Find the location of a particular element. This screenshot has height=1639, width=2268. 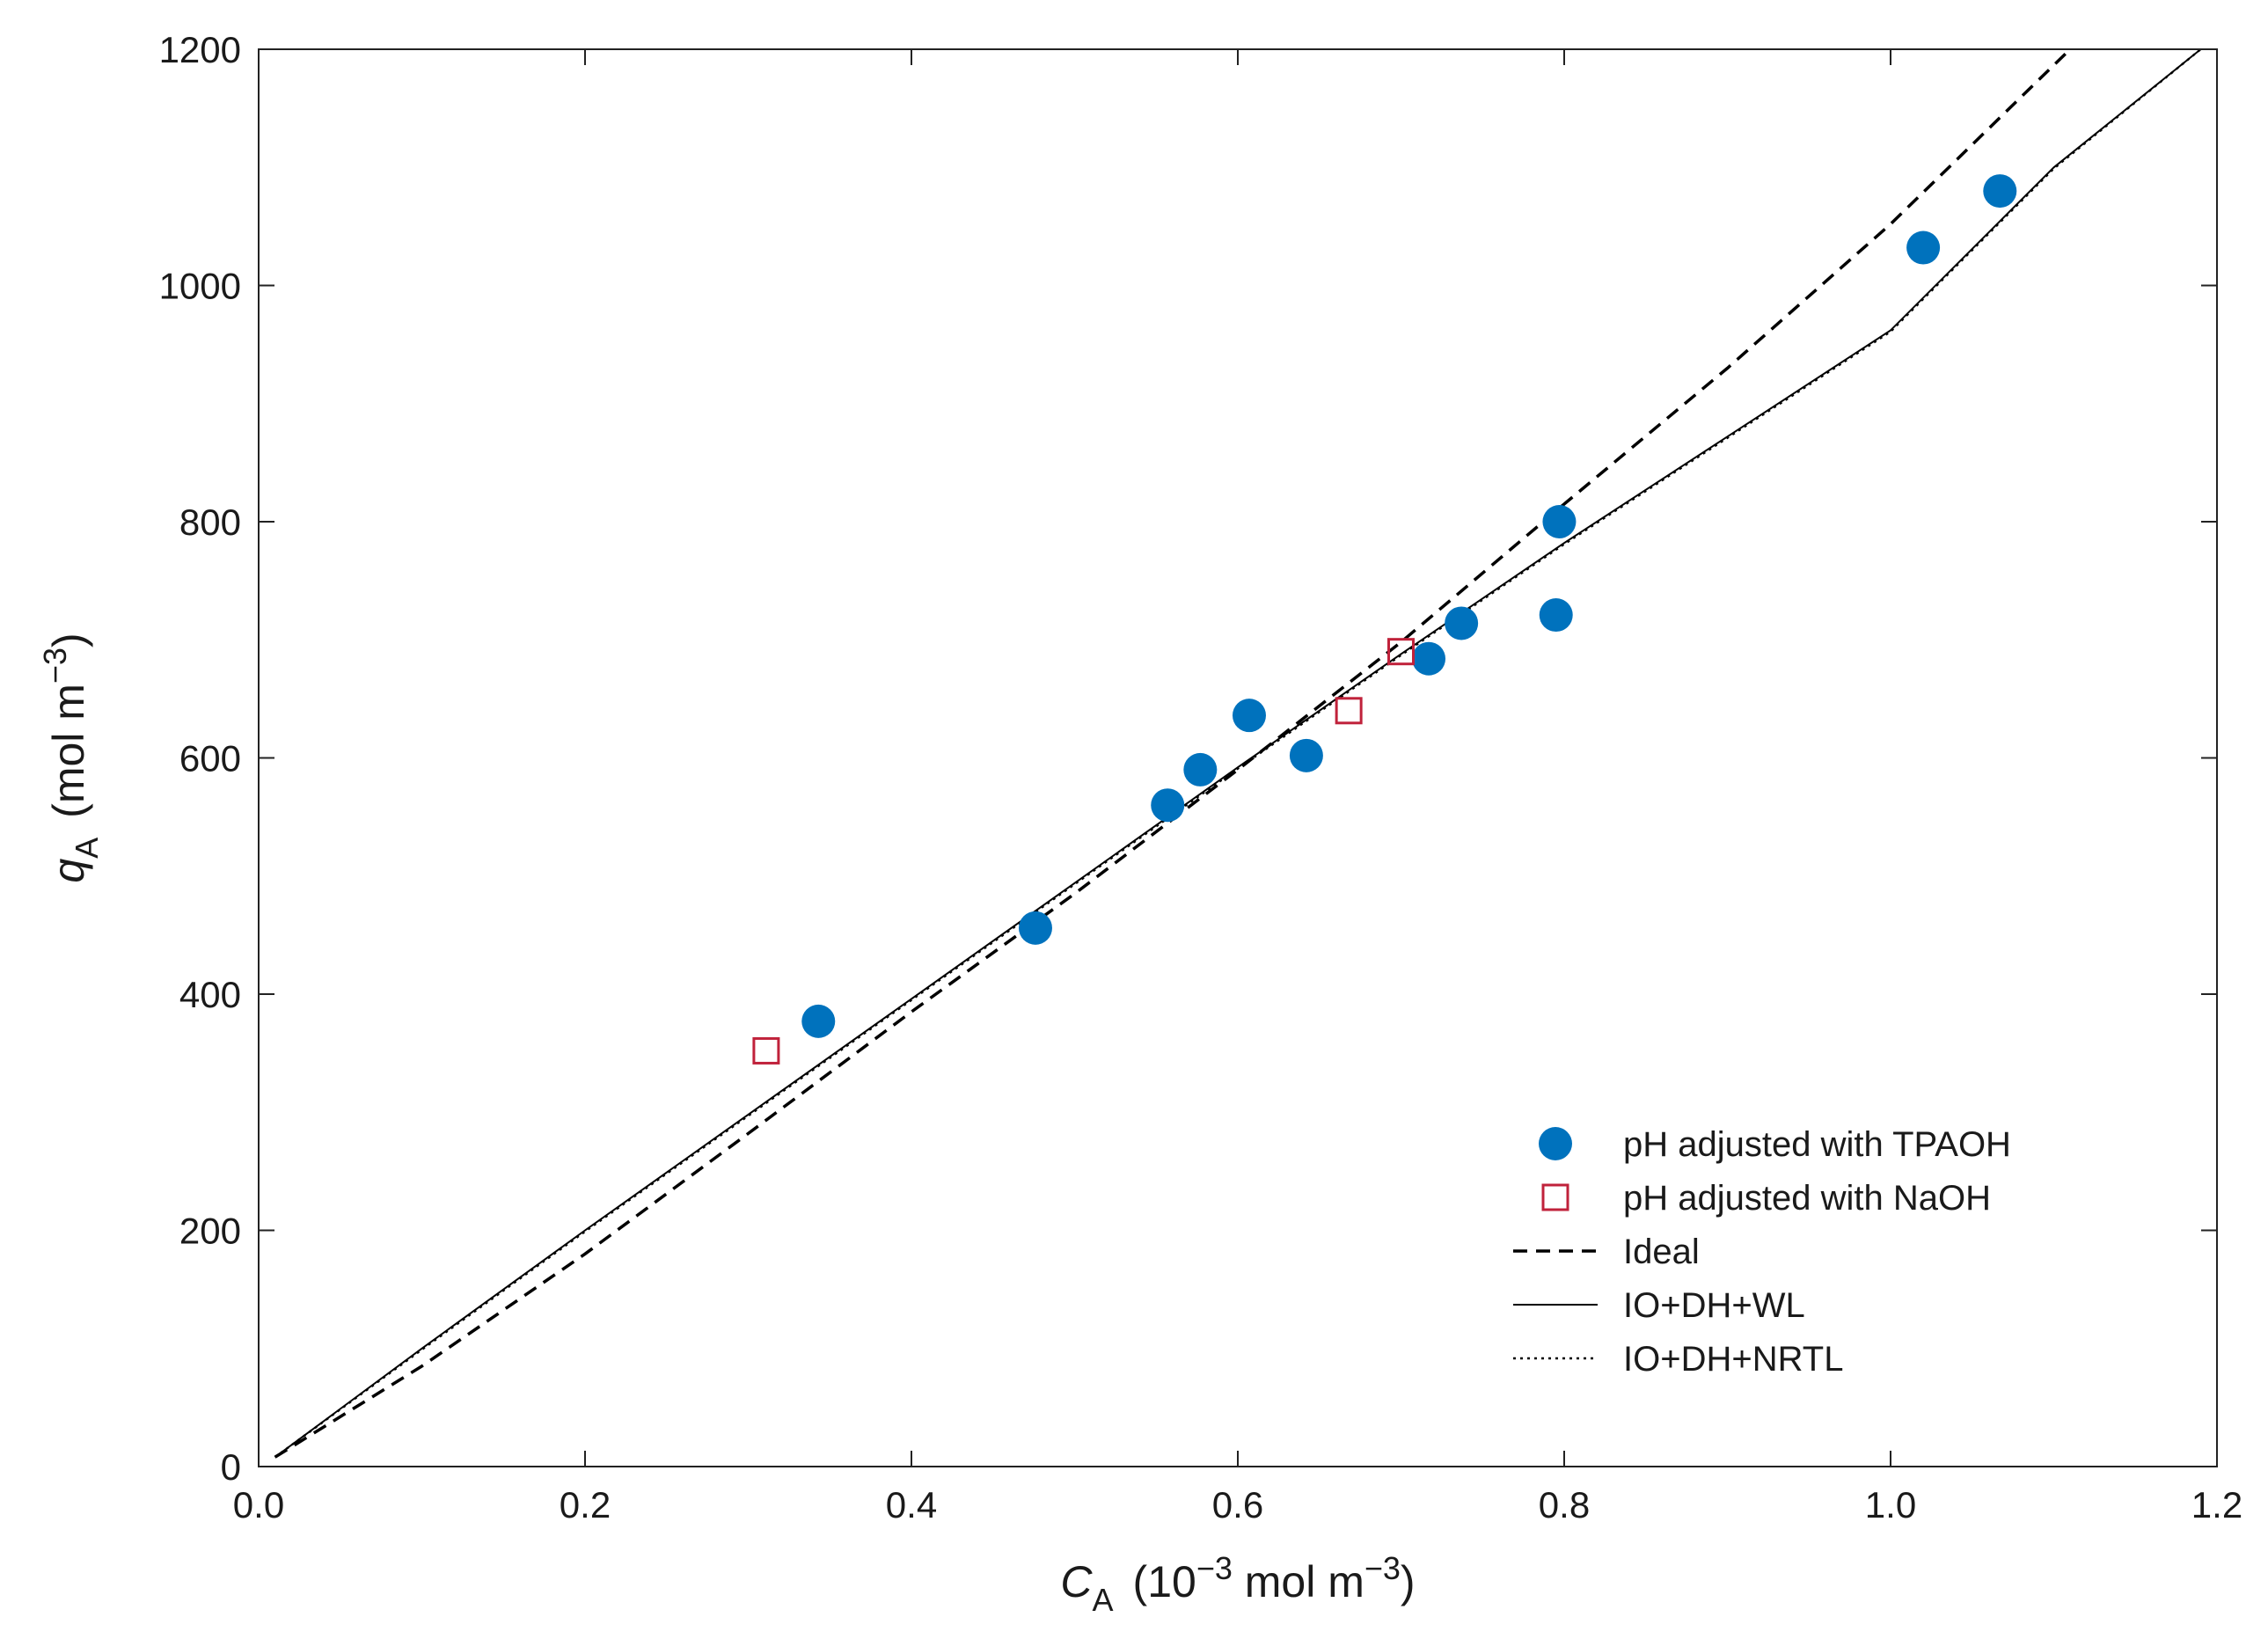

x-tick-label: 1.2 is located at coordinates (2216, 1505).